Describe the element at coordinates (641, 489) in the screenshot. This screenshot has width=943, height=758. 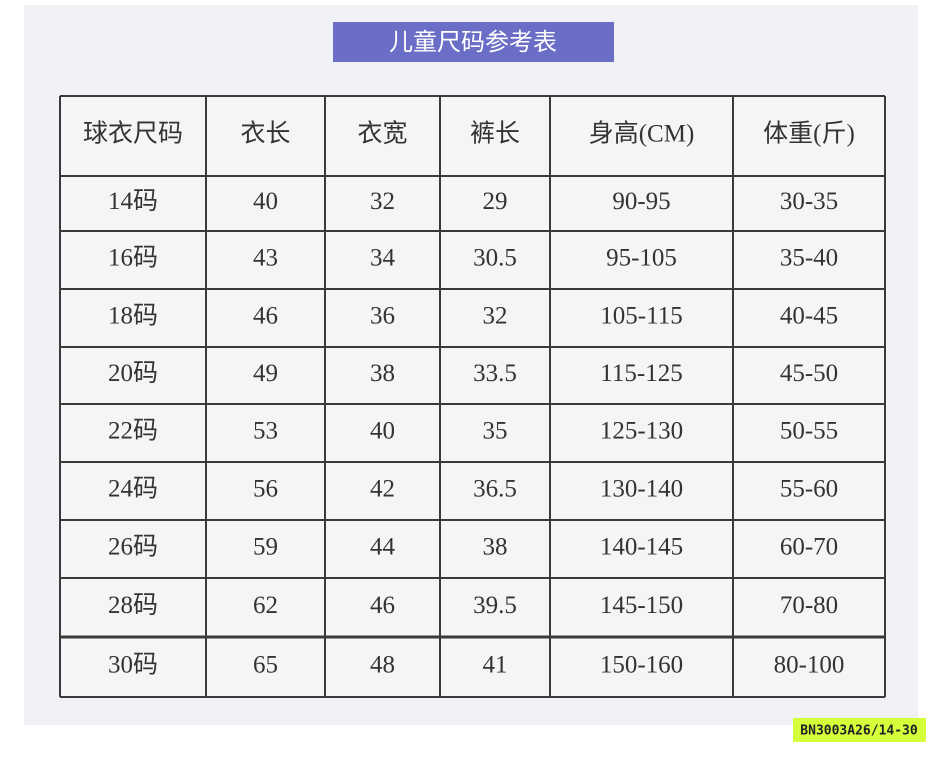
I see `table-cell: 130-140` at that location.